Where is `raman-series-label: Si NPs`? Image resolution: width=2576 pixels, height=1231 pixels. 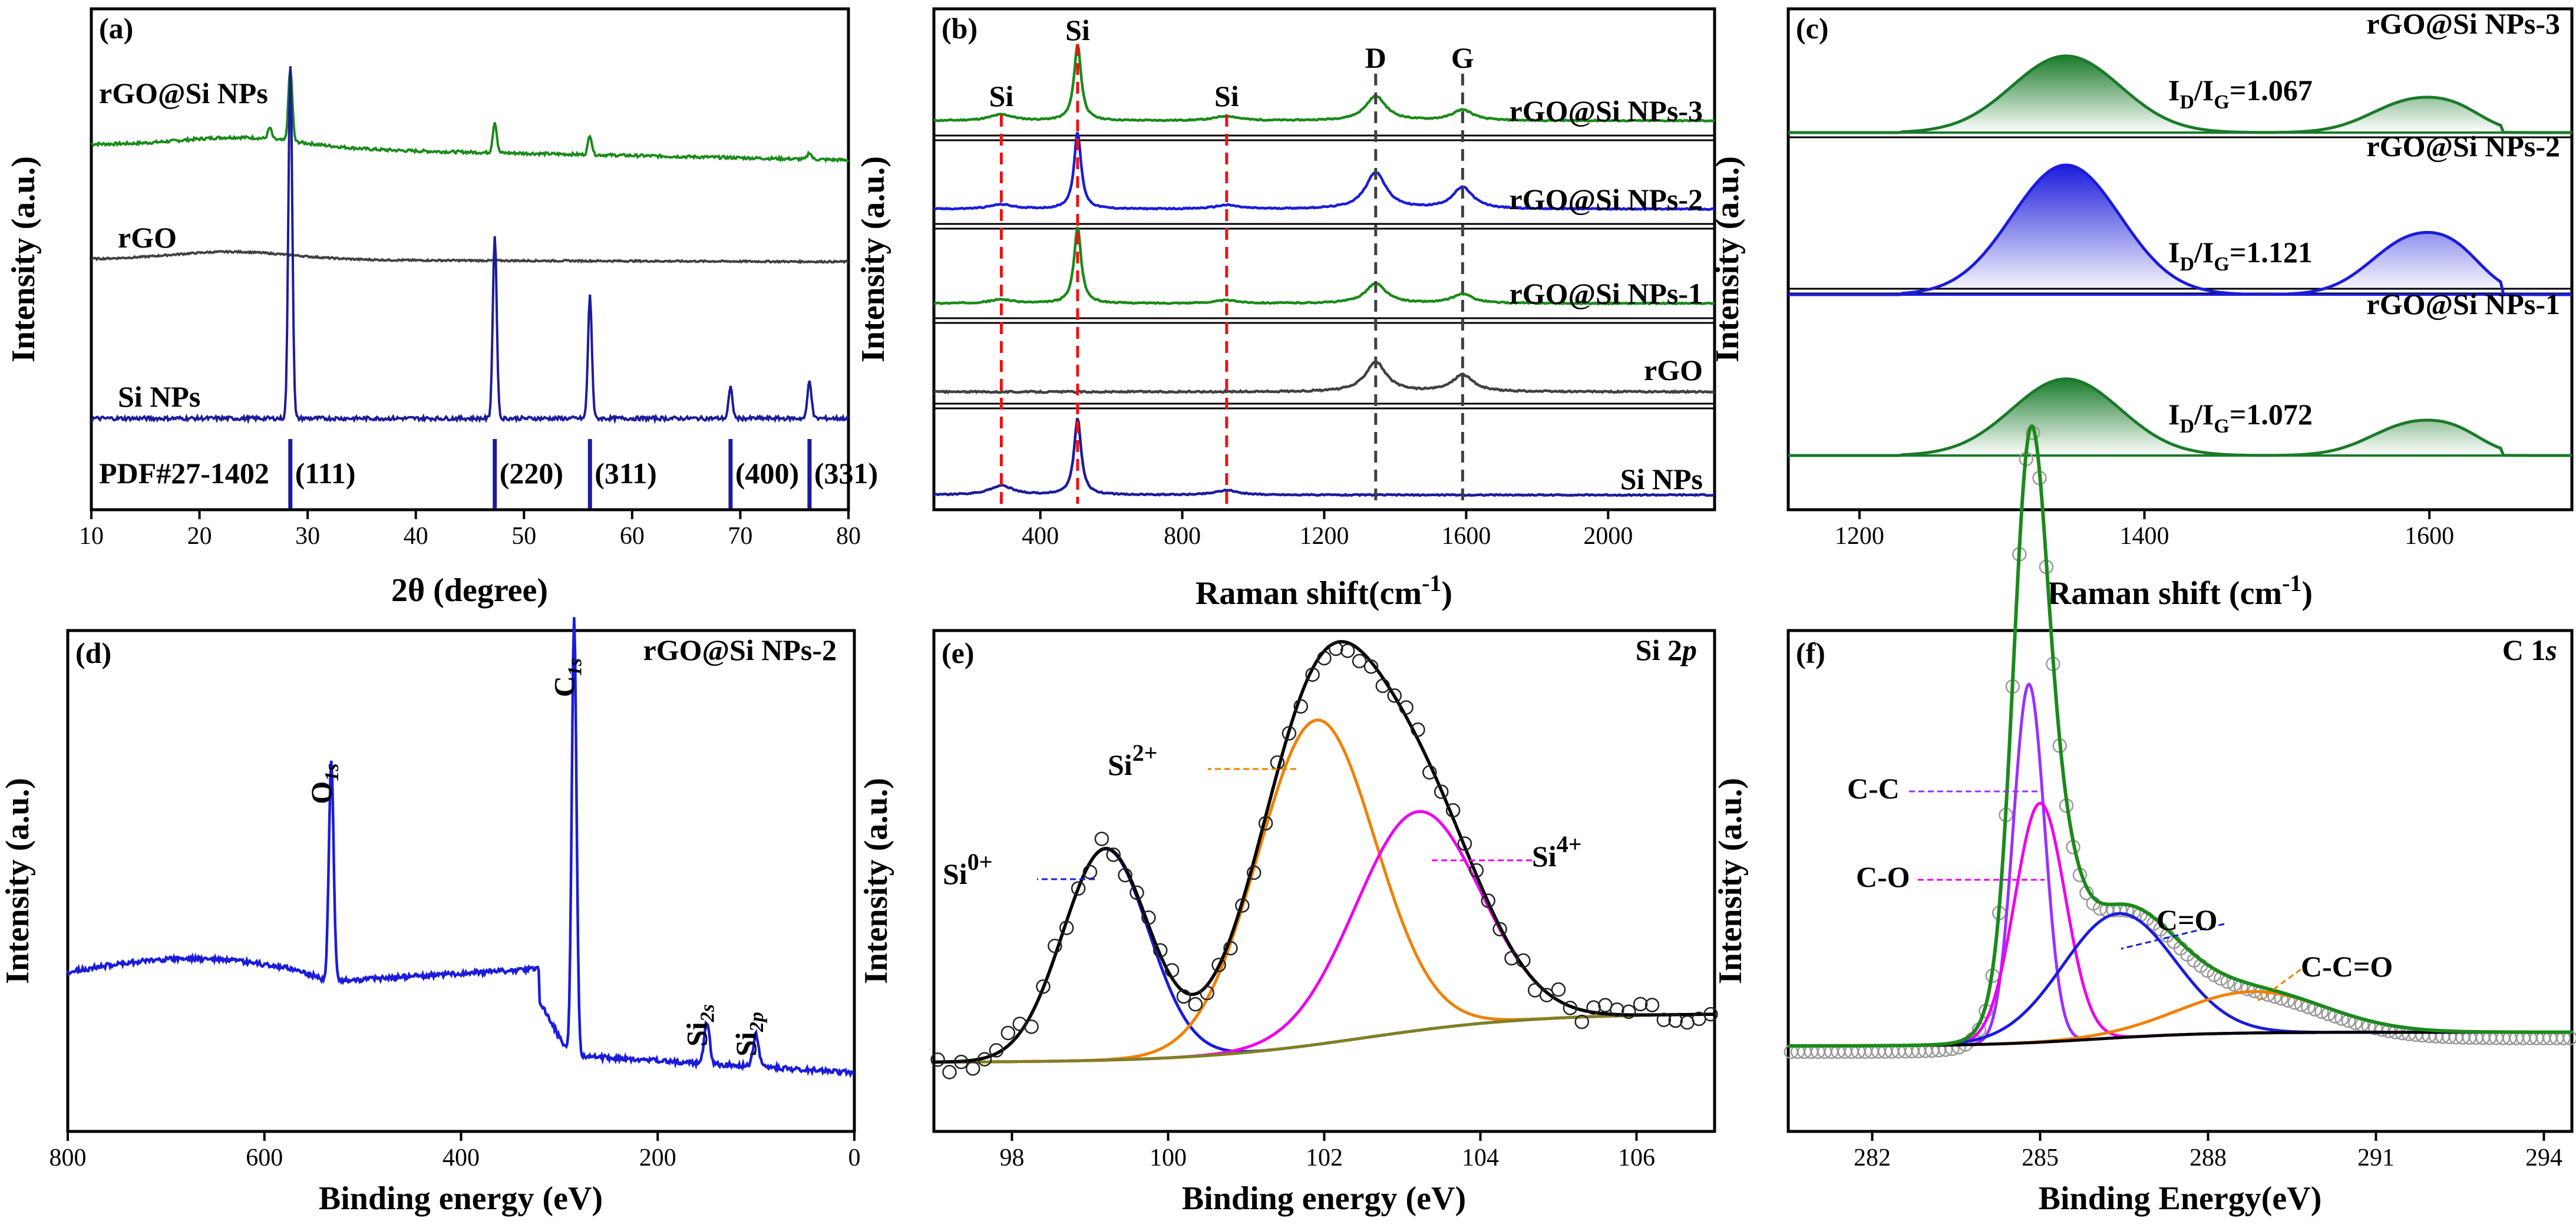 raman-series-label: Si NPs is located at coordinates (1661, 479).